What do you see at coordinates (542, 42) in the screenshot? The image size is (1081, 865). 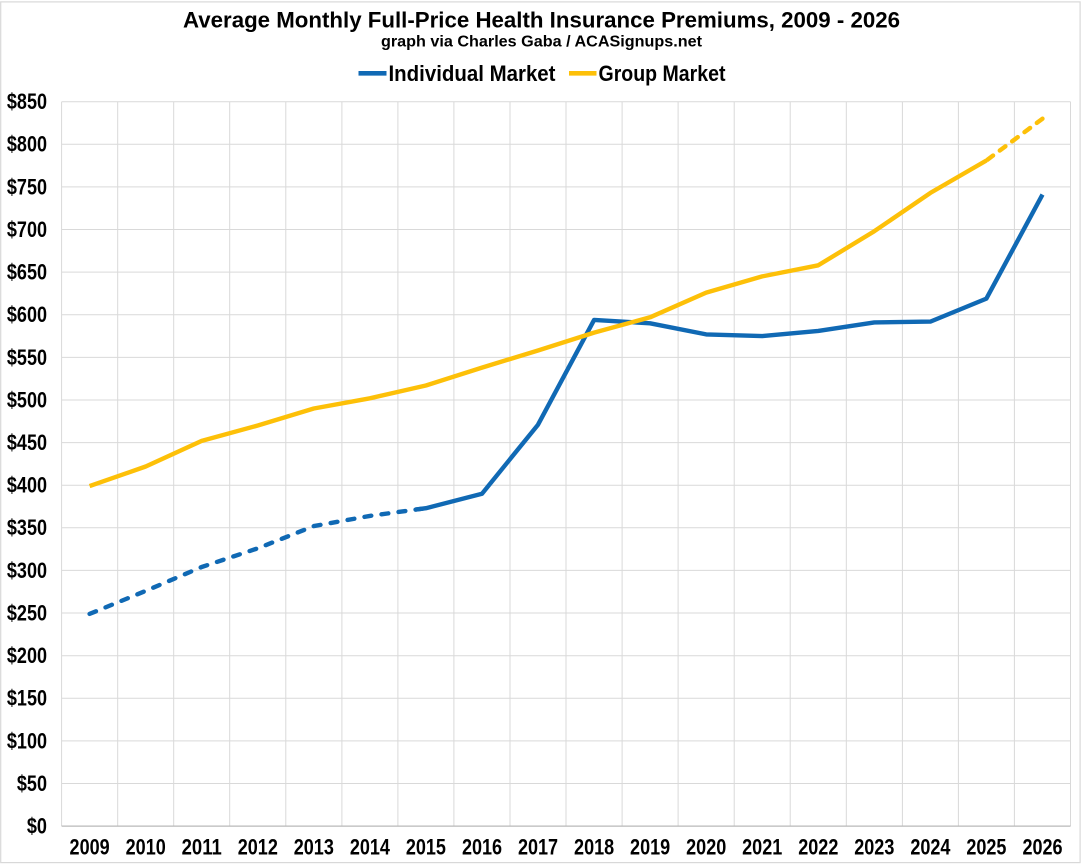 I see `svg-text:graph via Charles Gaba / ACASi: graph via Charles Gaba / ACASignups.net` at bounding box center [542, 42].